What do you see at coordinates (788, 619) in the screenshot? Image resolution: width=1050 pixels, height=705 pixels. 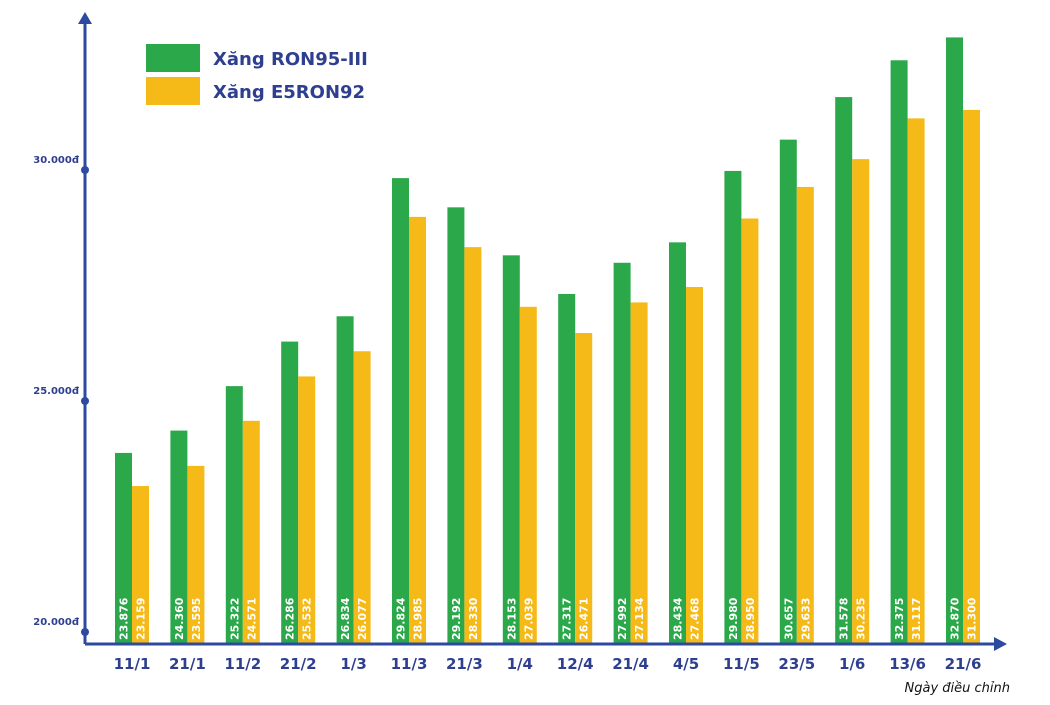 I see `value-label-ron95-12: 30.657` at bounding box center [788, 619].